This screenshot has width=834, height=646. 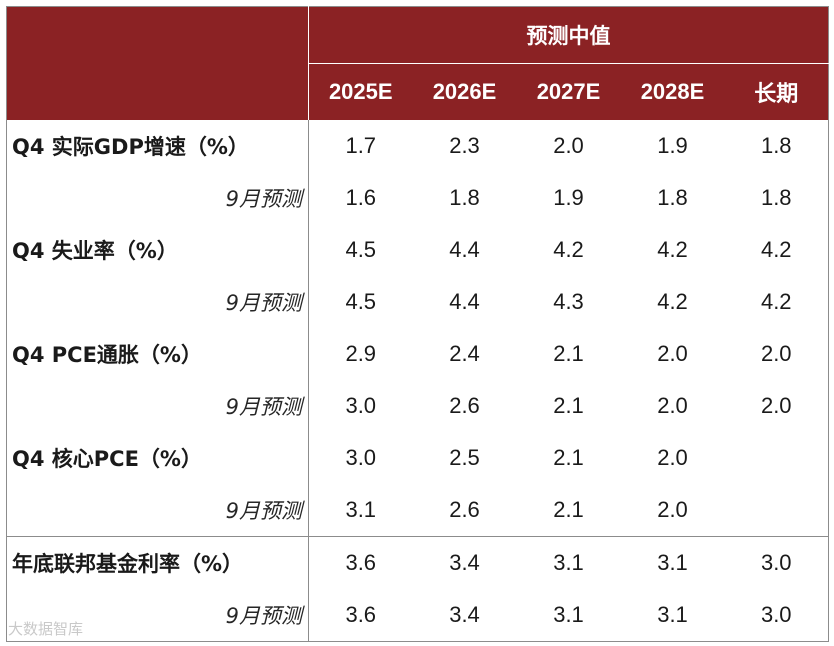 What do you see at coordinates (417, 146) in the screenshot?
I see `table-row: Q4 实际GDP增速（%） 1.7 2.3 2.0 1.9 1.8` at bounding box center [417, 146].